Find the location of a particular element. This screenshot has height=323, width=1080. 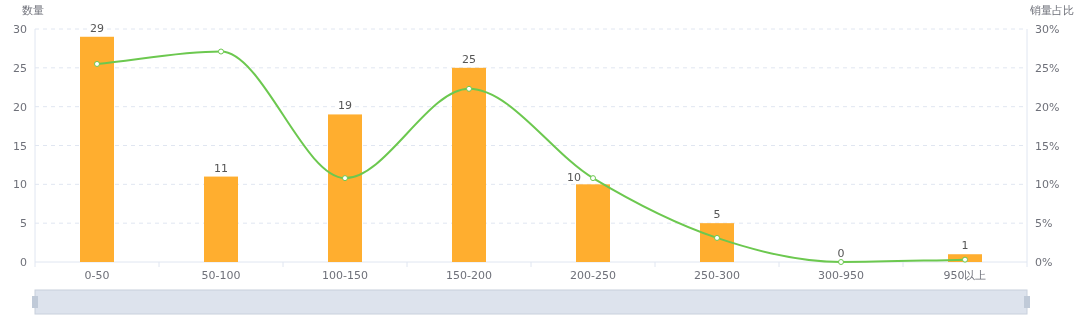

data-label: 19 is located at coordinates (345, 106).